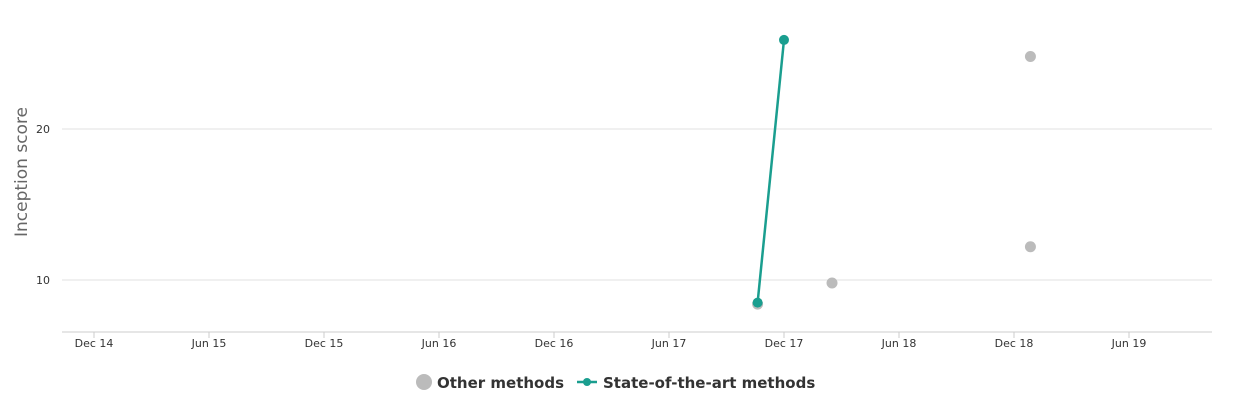 The image size is (1255, 403). Describe the element at coordinates (771, 171) in the screenshot. I see `sota-line` at that location.